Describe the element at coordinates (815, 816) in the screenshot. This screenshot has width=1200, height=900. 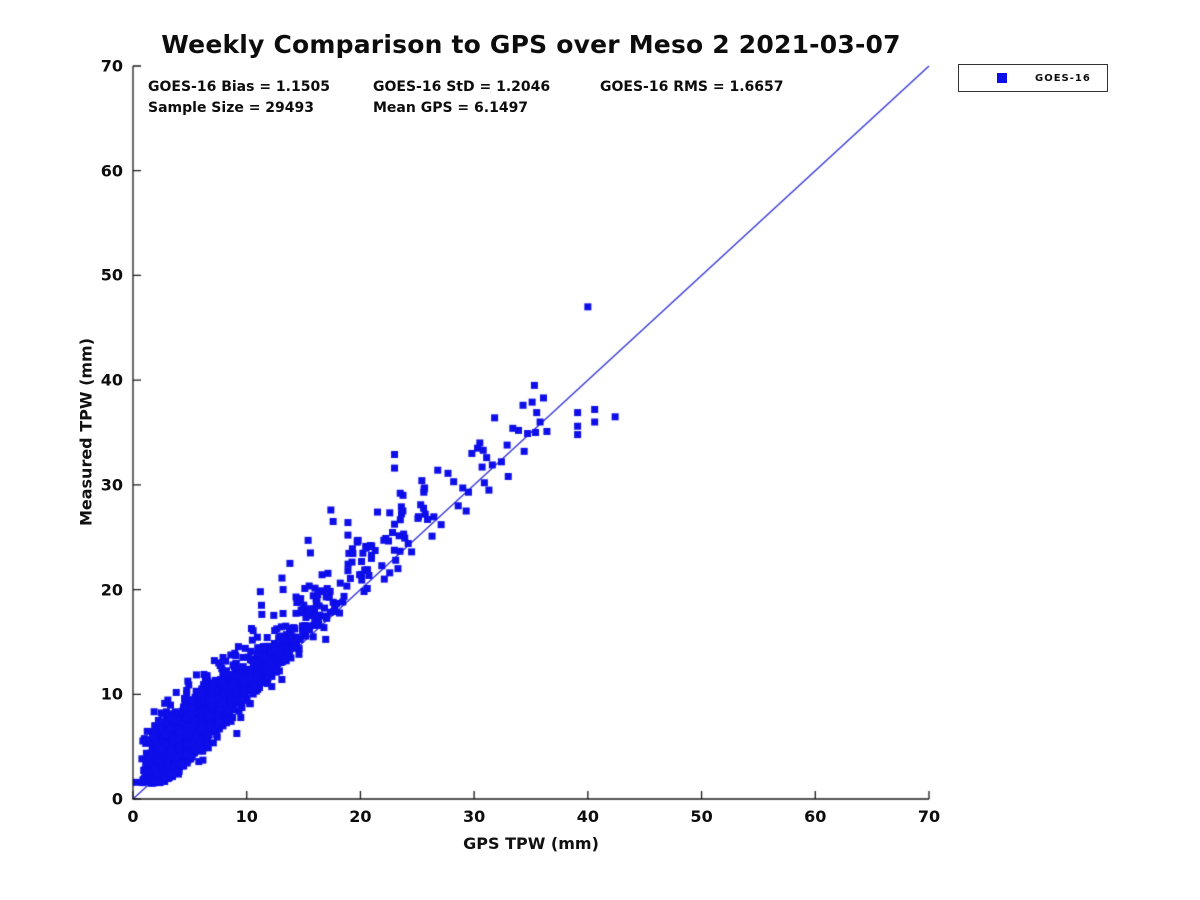
I see `x-tick-label: 60` at that location.